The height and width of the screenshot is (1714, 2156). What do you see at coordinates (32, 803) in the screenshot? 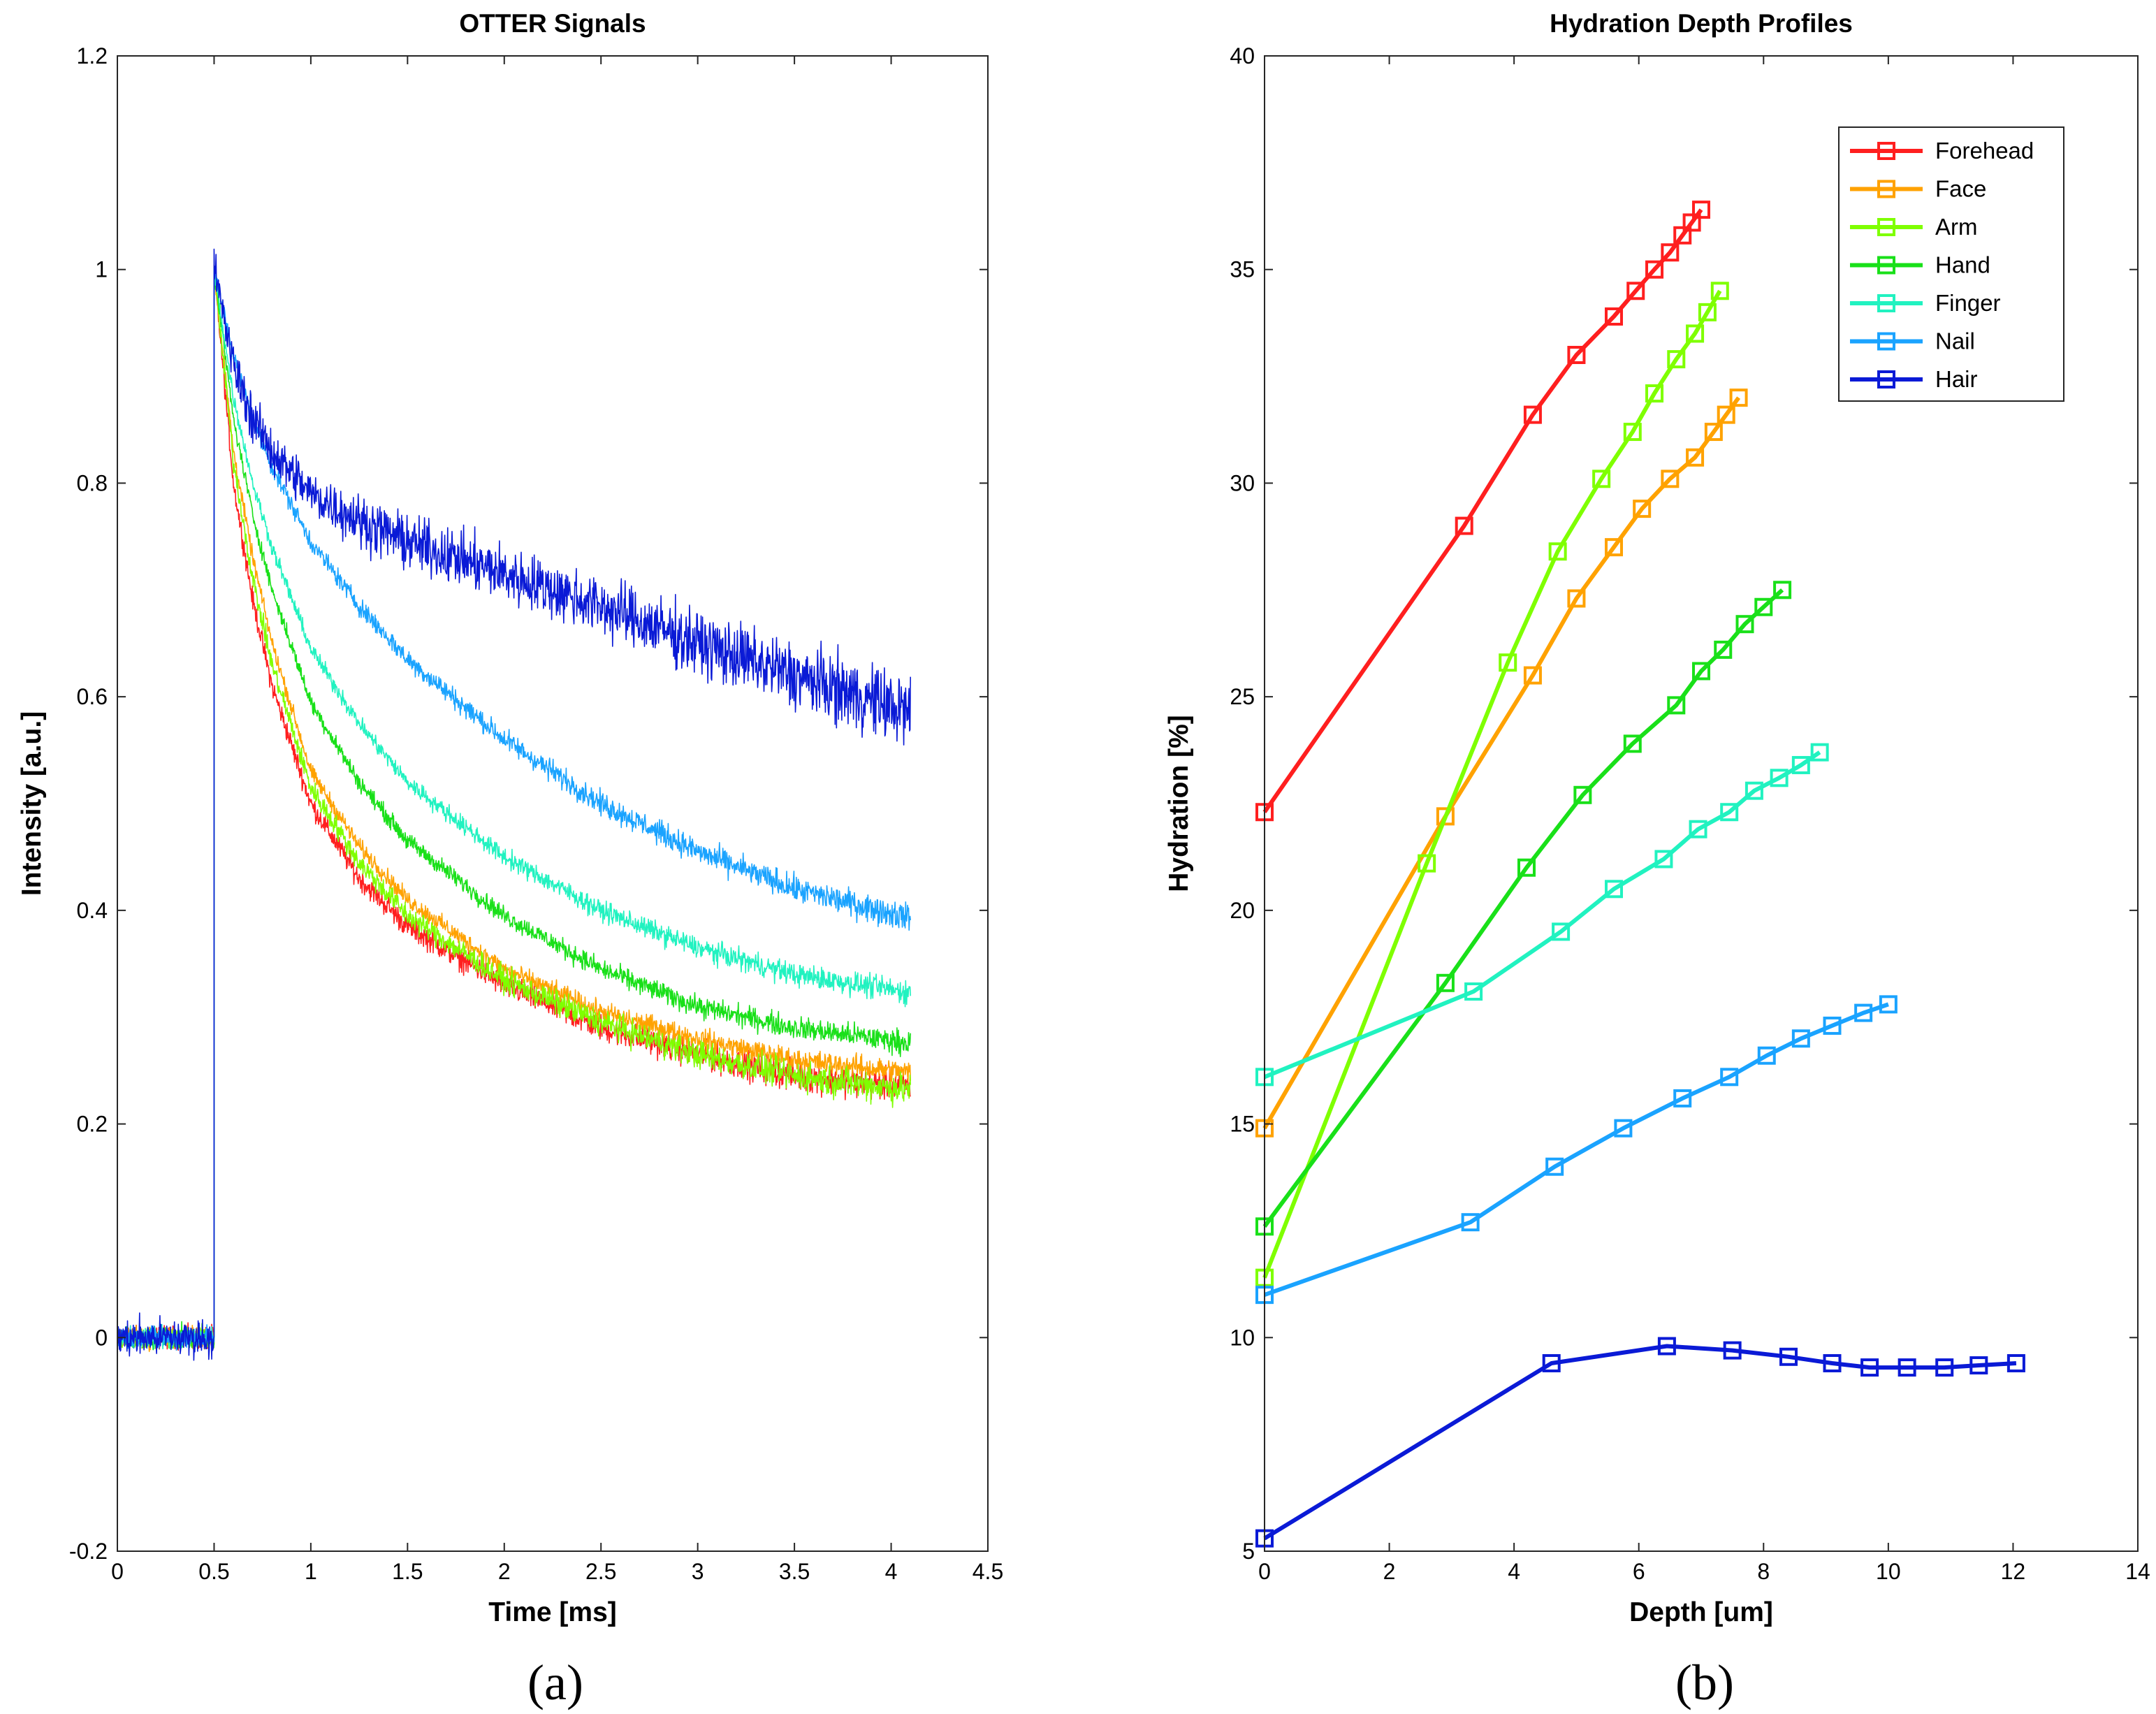
I see `y-axis-label-a: Intensity [a.u.]` at bounding box center [32, 803].